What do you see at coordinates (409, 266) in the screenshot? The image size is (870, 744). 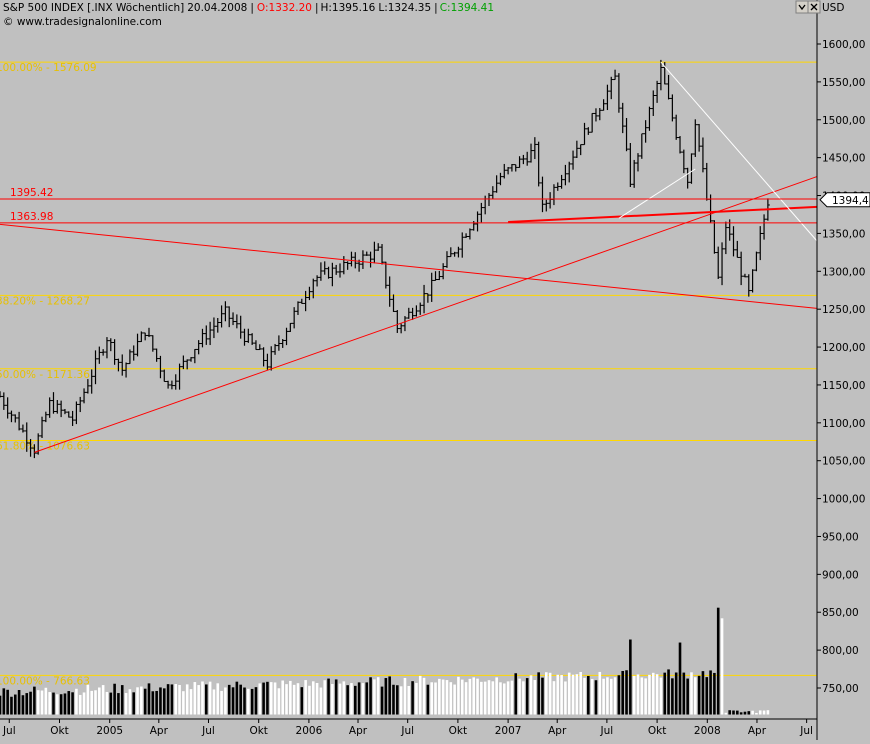 I see `trendline` at bounding box center [409, 266].